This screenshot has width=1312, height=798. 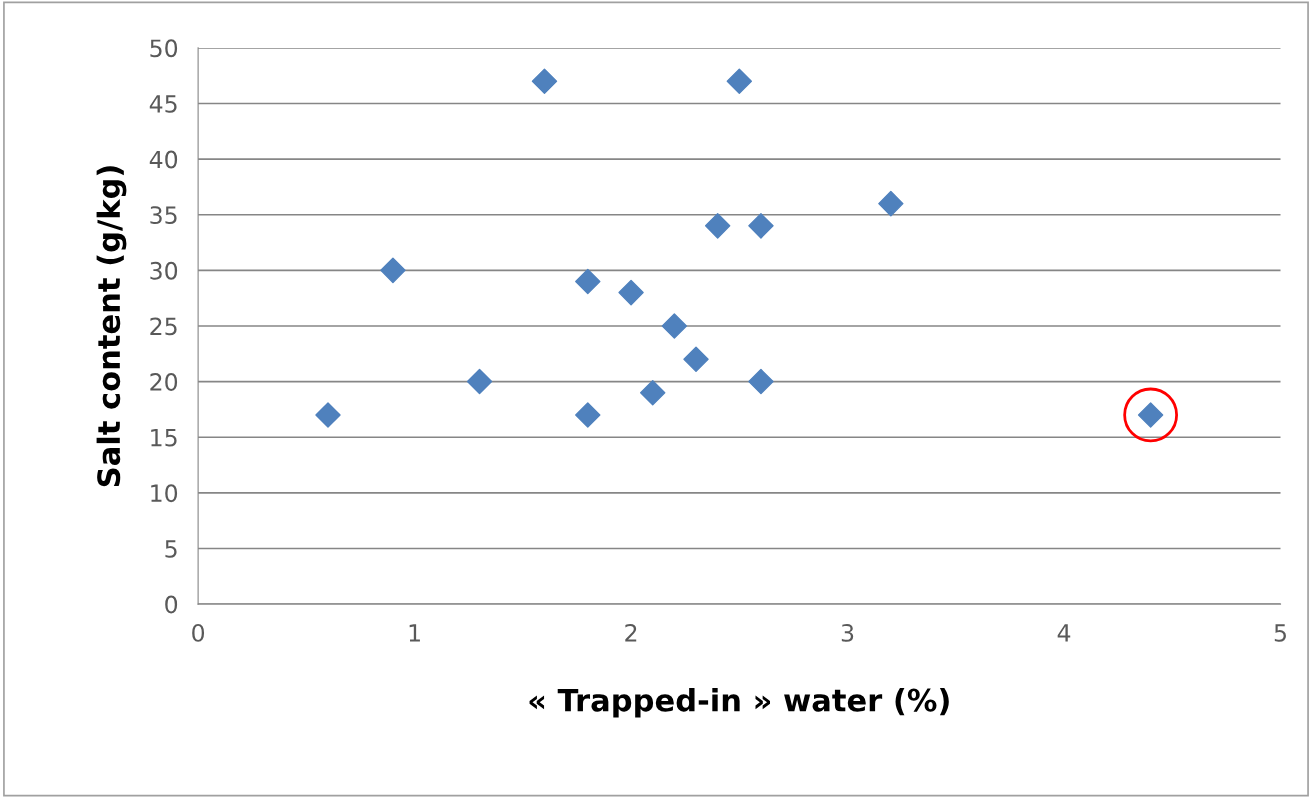 What do you see at coordinates (847, 632) in the screenshot?
I see `x-tick-label: 3` at bounding box center [847, 632].